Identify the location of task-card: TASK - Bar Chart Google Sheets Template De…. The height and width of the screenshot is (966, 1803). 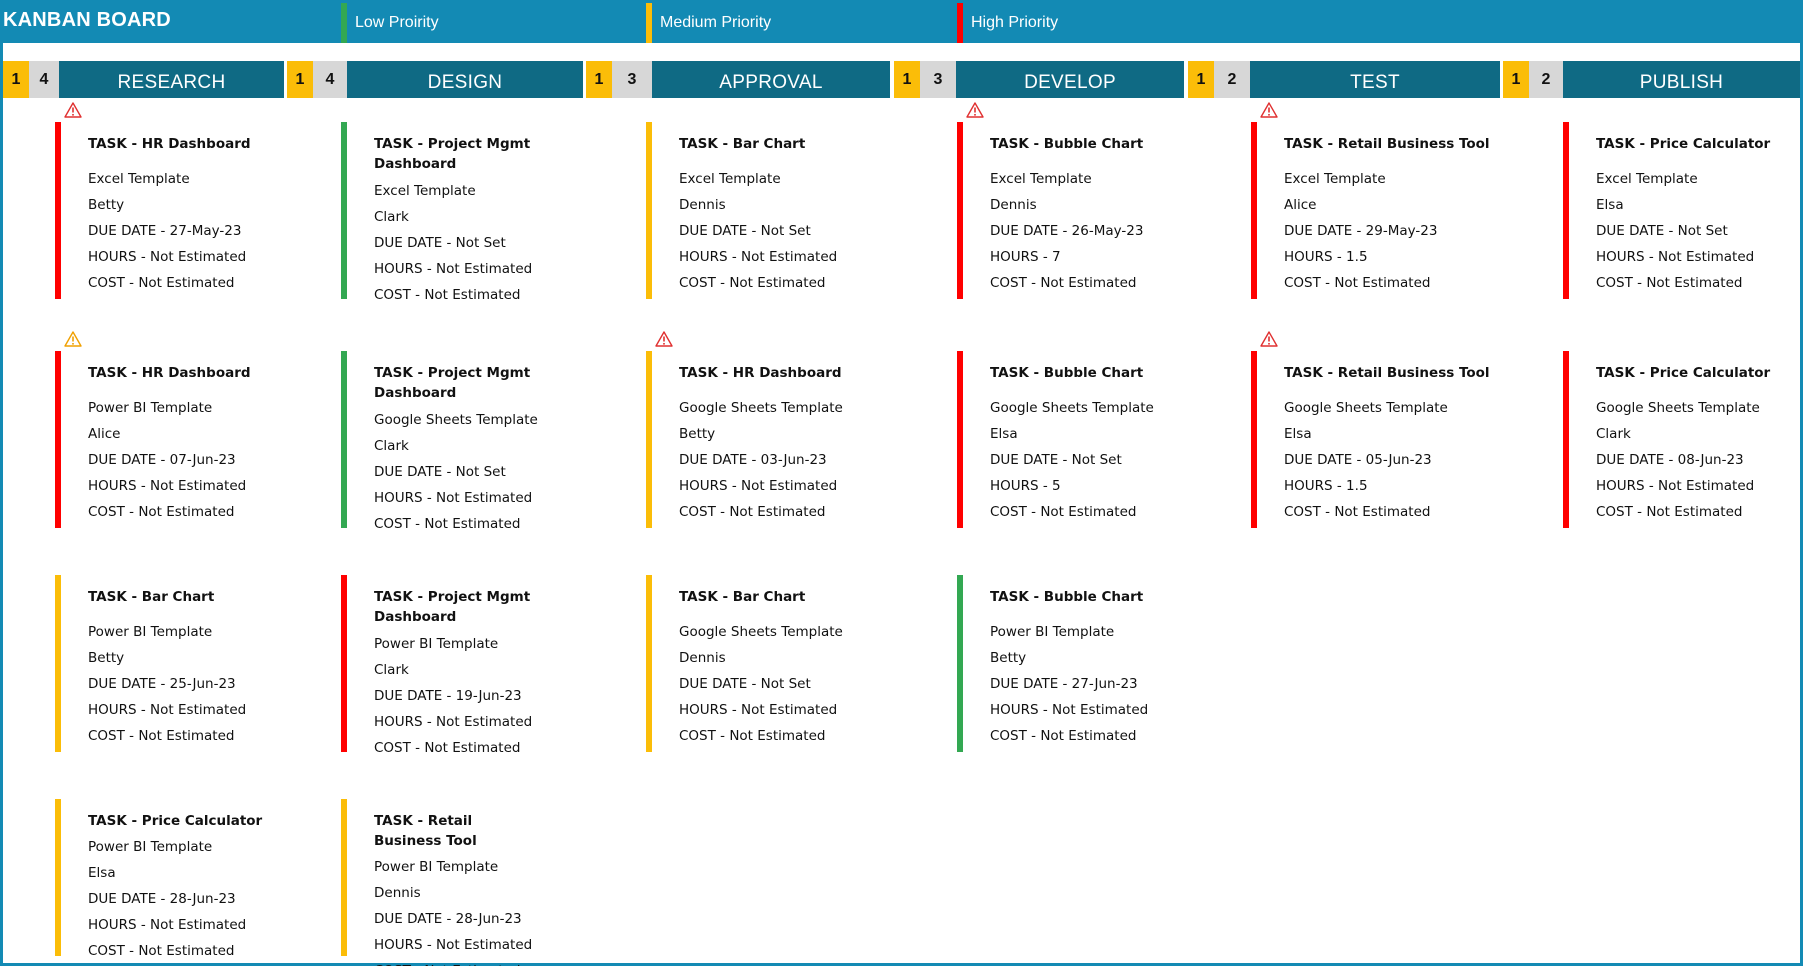
(771, 663).